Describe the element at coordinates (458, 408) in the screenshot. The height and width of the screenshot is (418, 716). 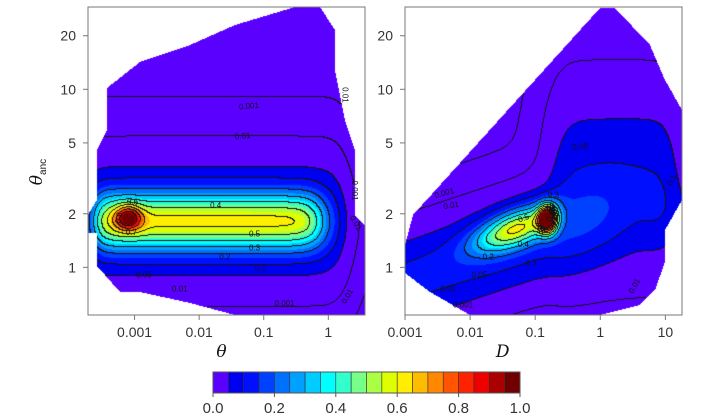
I see `colorbar-tick-label: 0.8` at that location.